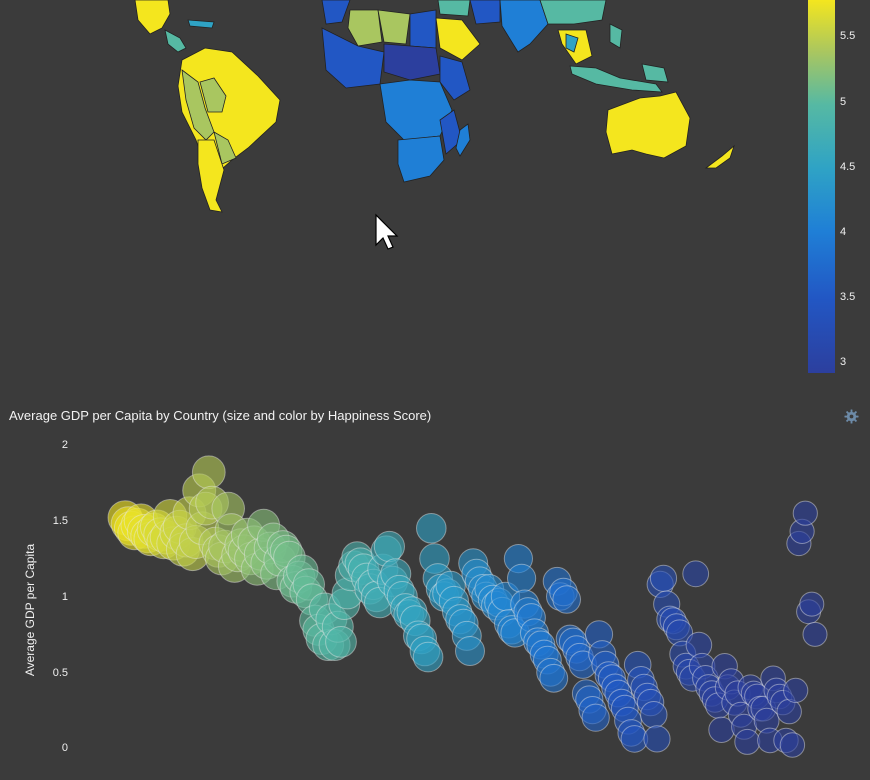 This screenshot has width=870, height=780. What do you see at coordinates (843, 362) in the screenshot?
I see `colorbar-tick: 3` at bounding box center [843, 362].